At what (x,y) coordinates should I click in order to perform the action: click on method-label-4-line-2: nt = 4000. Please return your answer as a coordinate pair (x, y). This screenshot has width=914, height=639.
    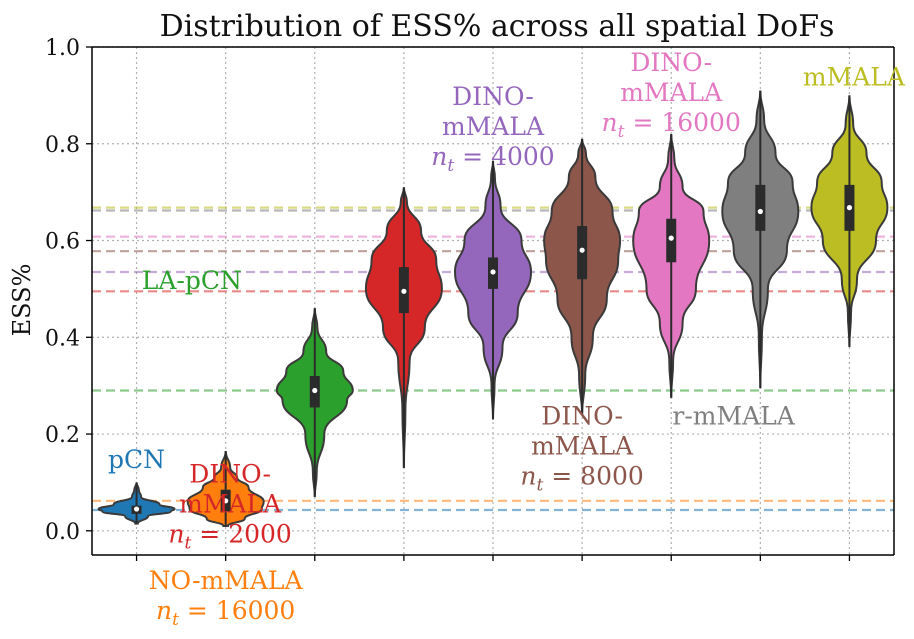
    Looking at the image, I should click on (492, 159).